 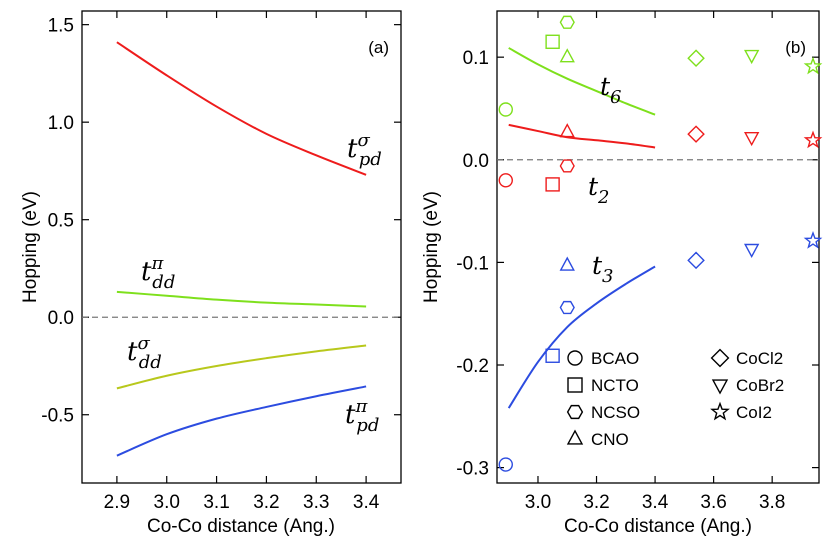 What do you see at coordinates (476, 58) in the screenshot?
I see `y-tick-label: 0.1` at bounding box center [476, 58].